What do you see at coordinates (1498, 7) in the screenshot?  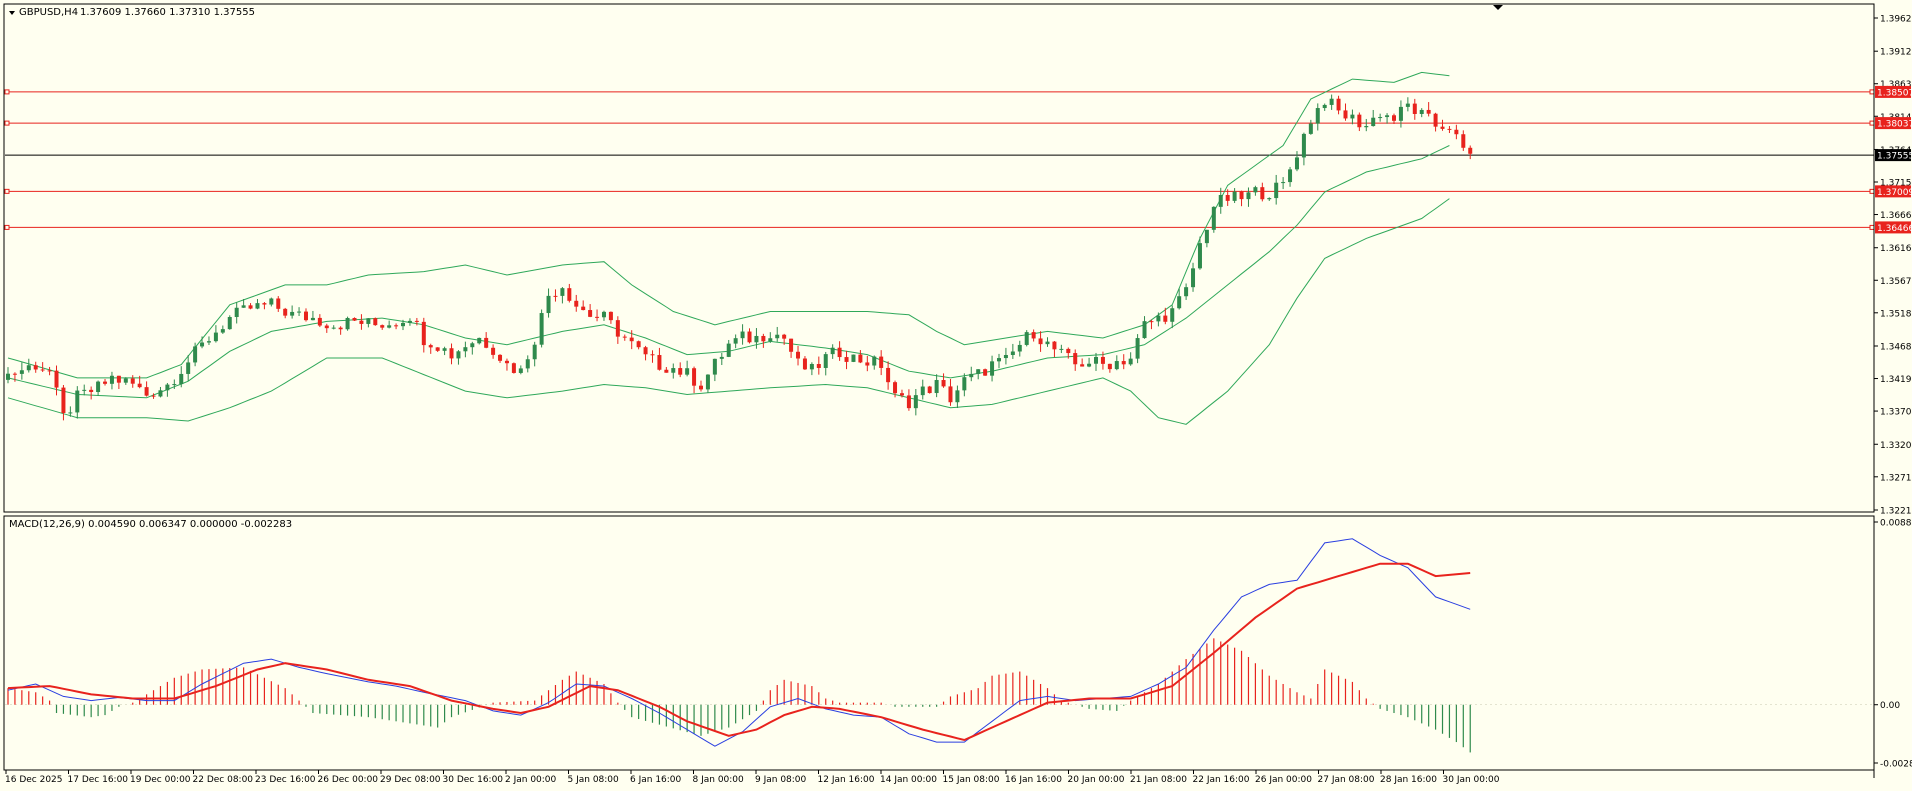 I see `shift-marker-icon` at bounding box center [1498, 7].